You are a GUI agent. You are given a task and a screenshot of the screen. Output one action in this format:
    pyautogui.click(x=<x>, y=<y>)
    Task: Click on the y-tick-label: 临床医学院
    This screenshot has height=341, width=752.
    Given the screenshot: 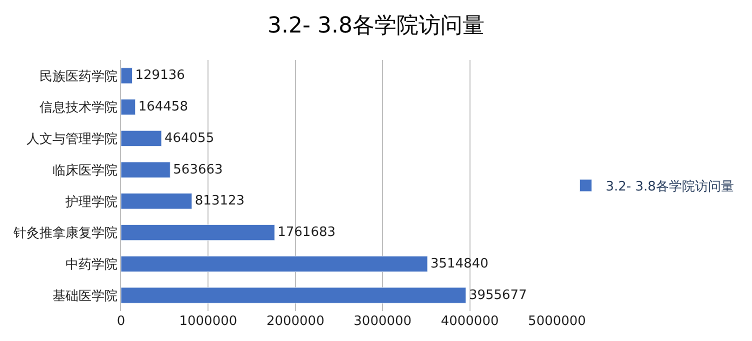 What is the action you would take?
    pyautogui.click(x=85, y=170)
    